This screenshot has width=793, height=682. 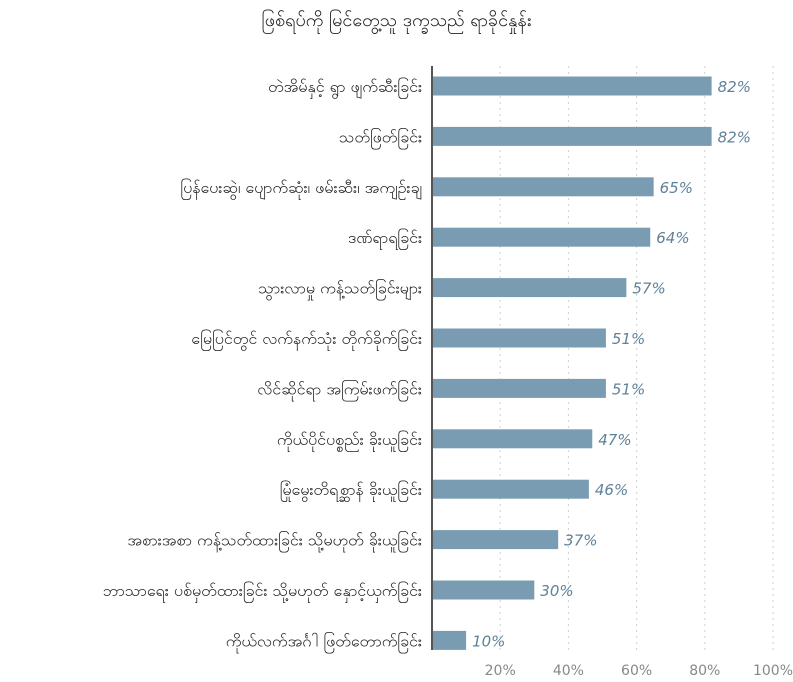 What do you see at coordinates (556, 591) in the screenshot?
I see `data-label: 30%` at bounding box center [556, 591].